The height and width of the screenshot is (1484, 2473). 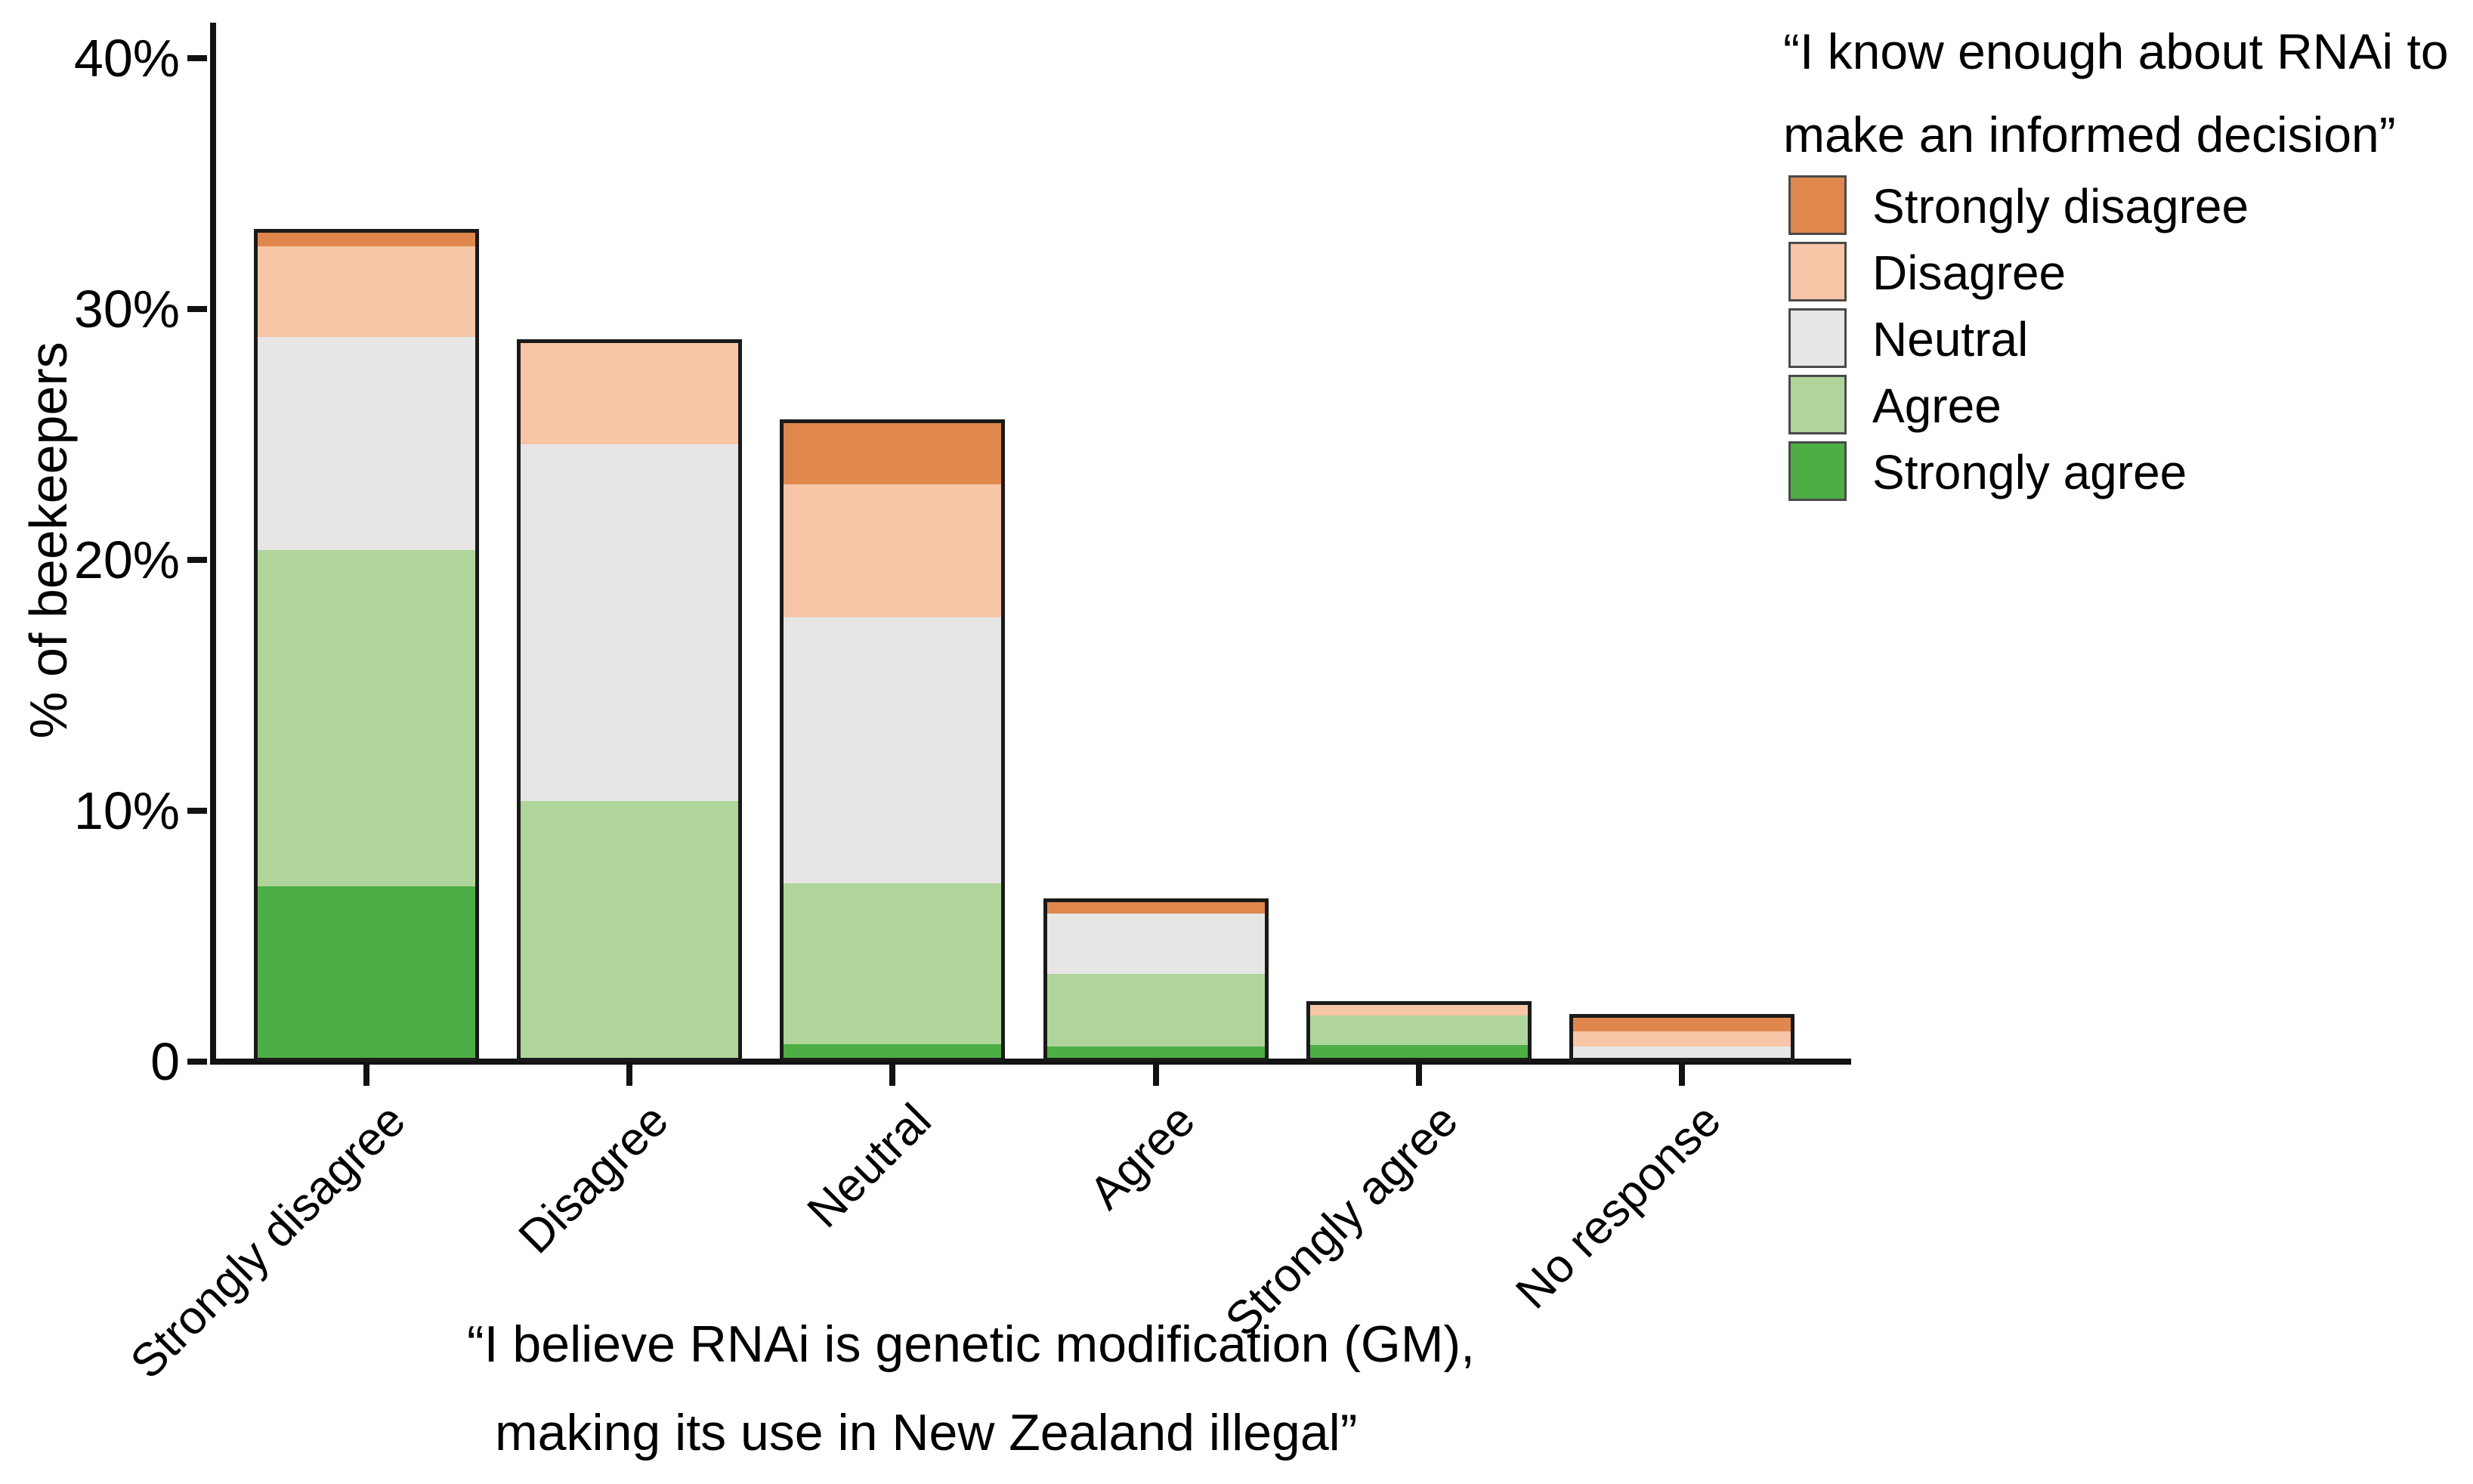 I want to click on legend-swatch-disagree, so click(x=1817, y=271).